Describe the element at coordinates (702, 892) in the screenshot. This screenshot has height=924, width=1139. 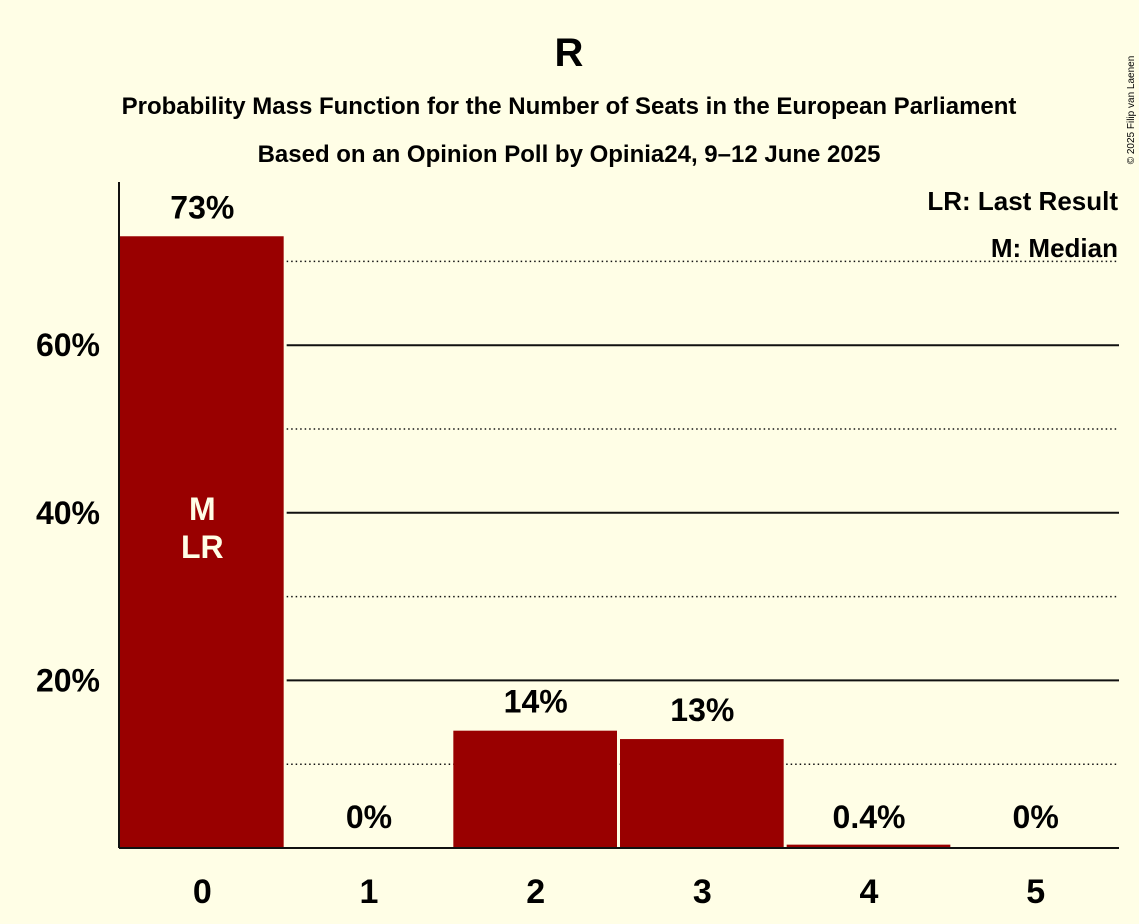
I see `x-tick-label: 3` at that location.